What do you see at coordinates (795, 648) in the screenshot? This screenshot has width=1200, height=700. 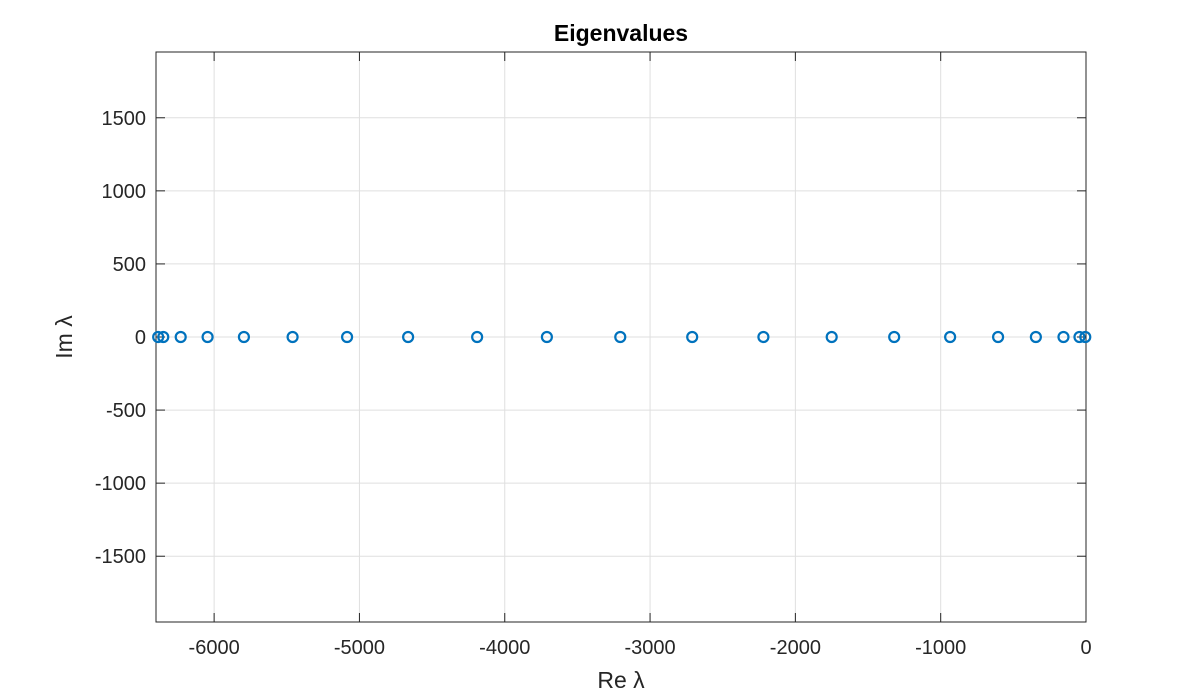 I see `x-tick-label: -2000` at bounding box center [795, 648].